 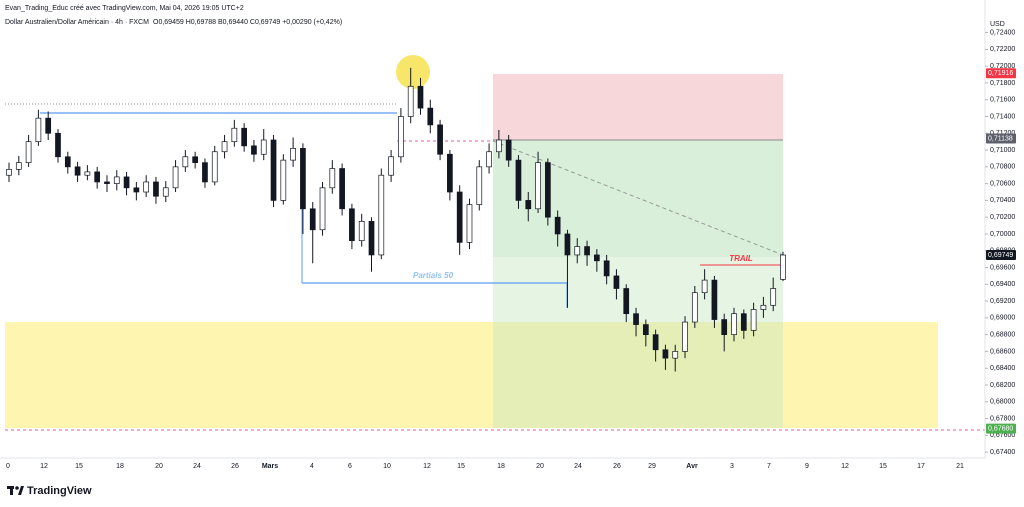 What do you see at coordinates (652, 466) in the screenshot?
I see `x-tick-label: 29` at bounding box center [652, 466].